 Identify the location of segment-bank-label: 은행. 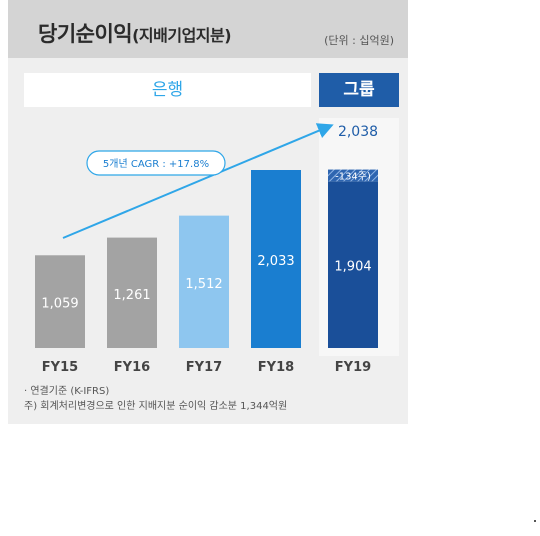
(167, 90).